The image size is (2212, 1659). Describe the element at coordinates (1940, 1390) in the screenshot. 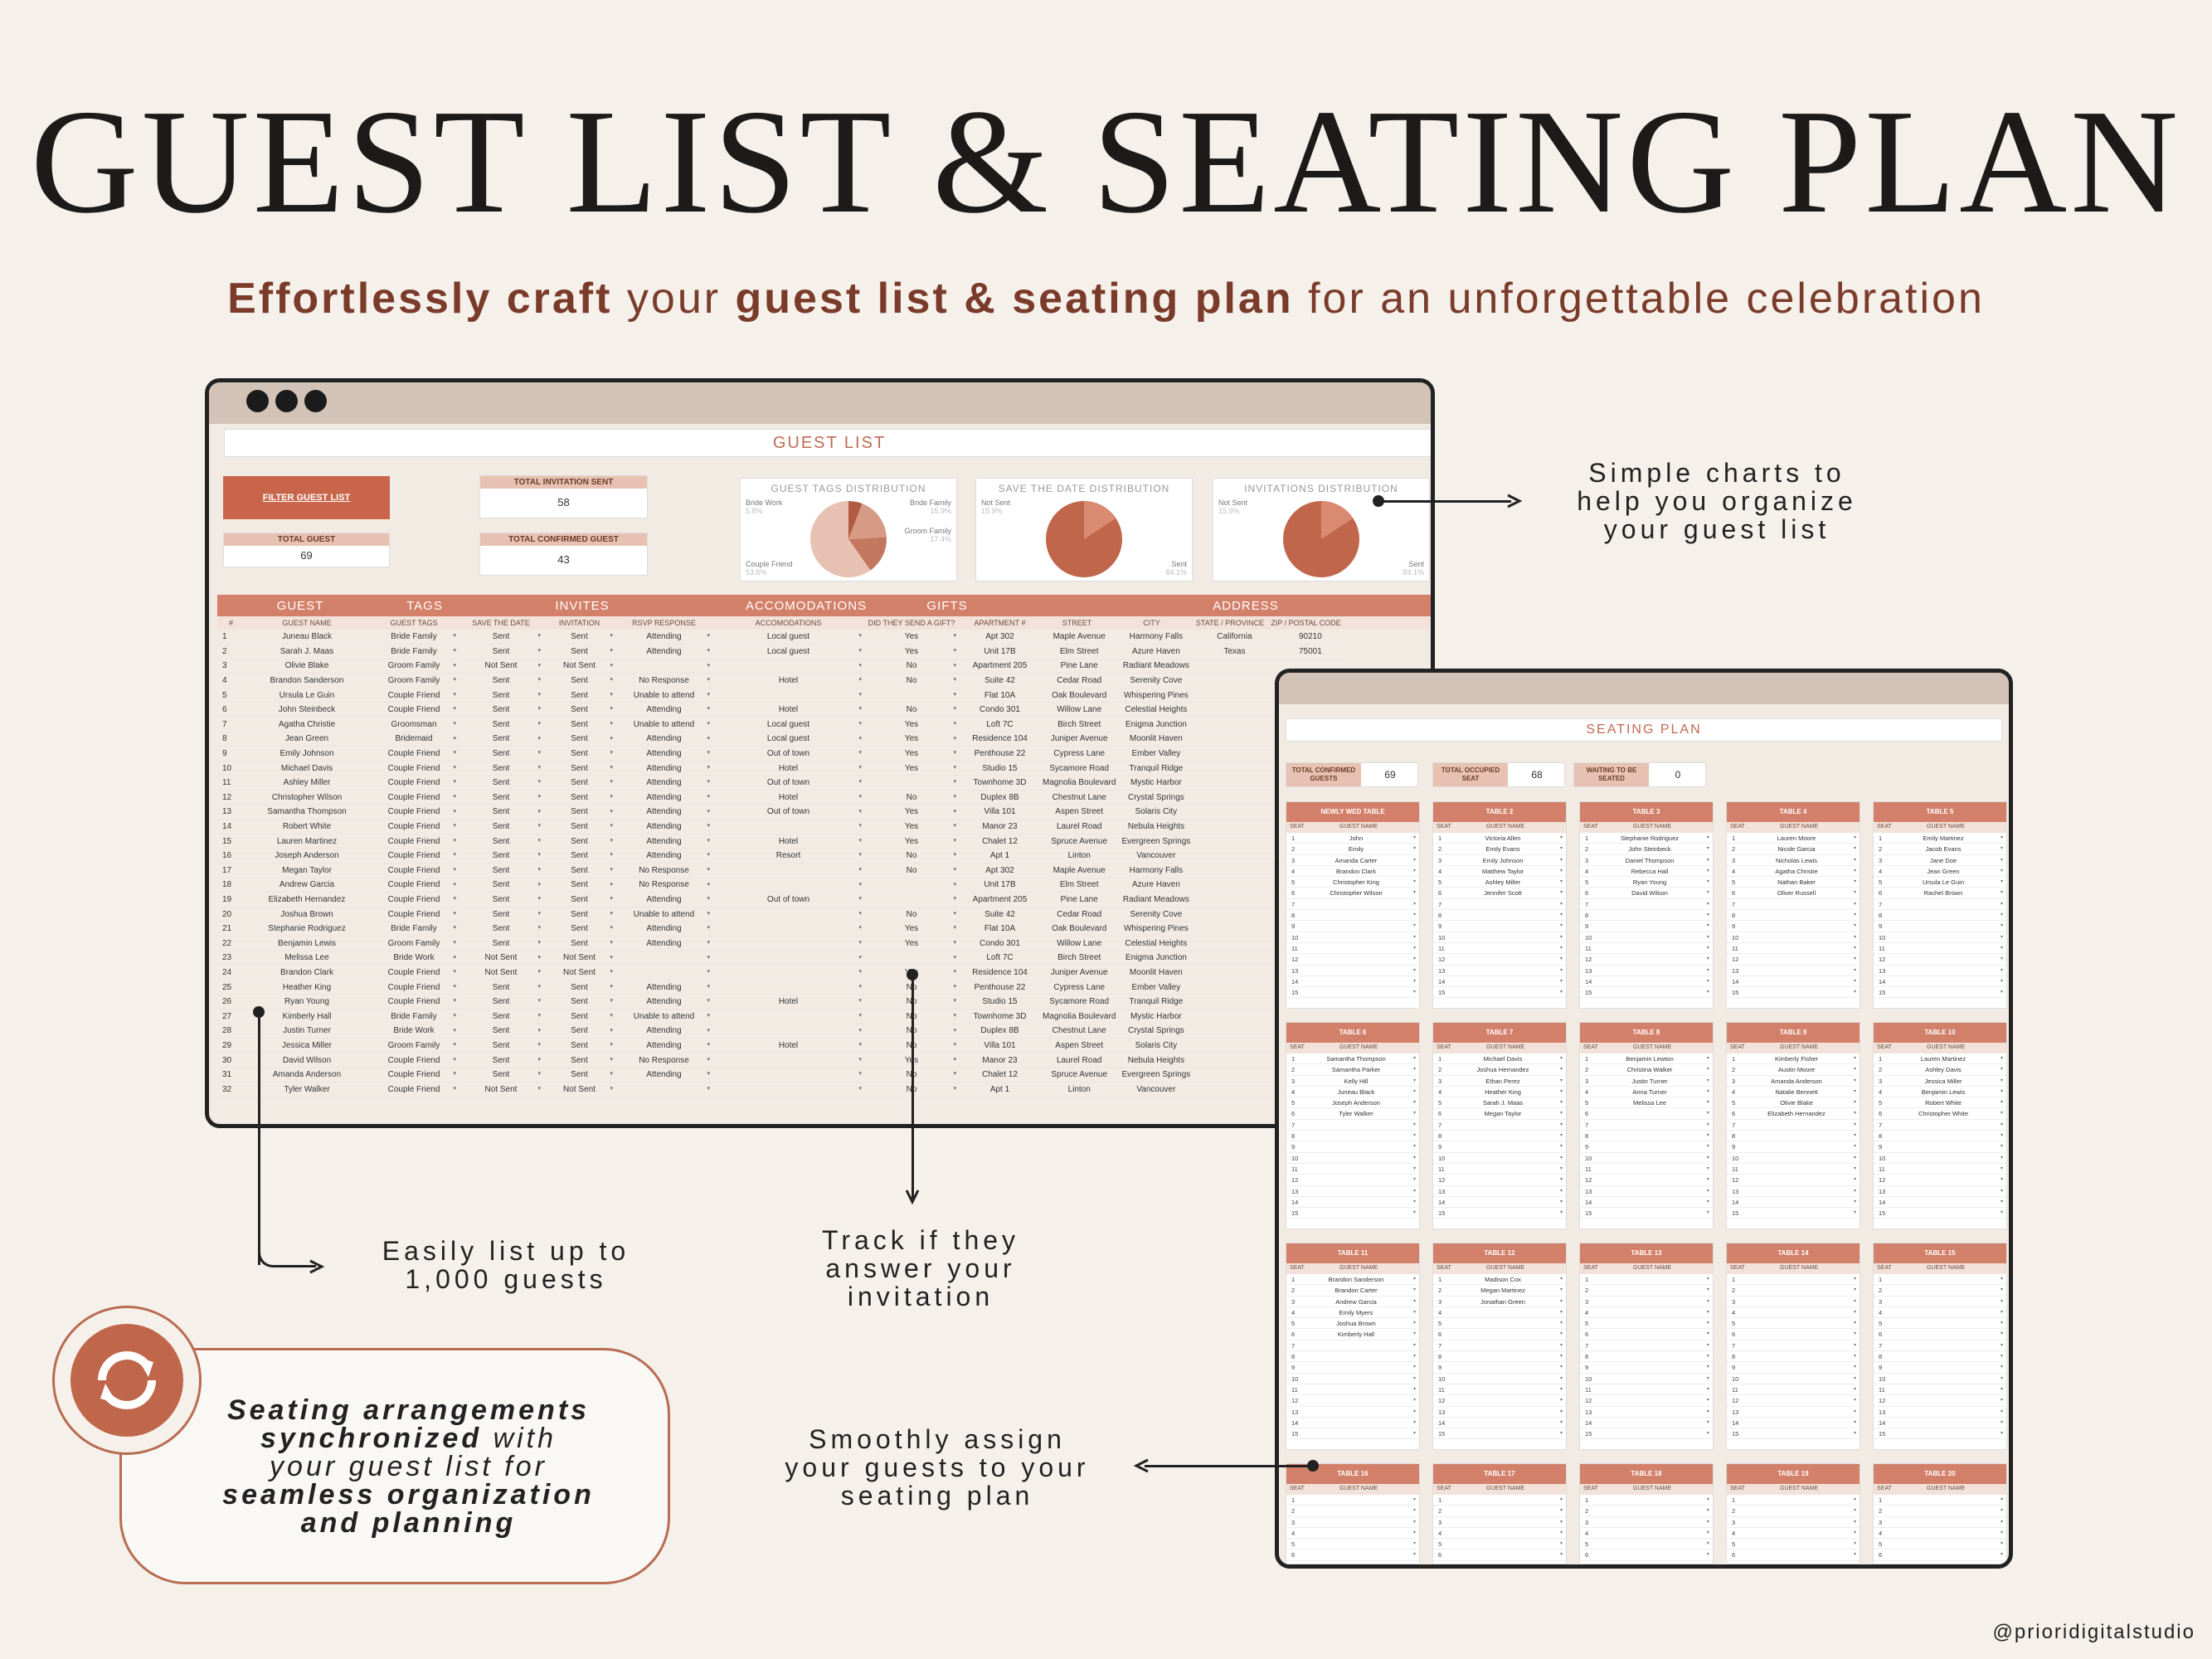

I see `seat-row: 11` at that location.